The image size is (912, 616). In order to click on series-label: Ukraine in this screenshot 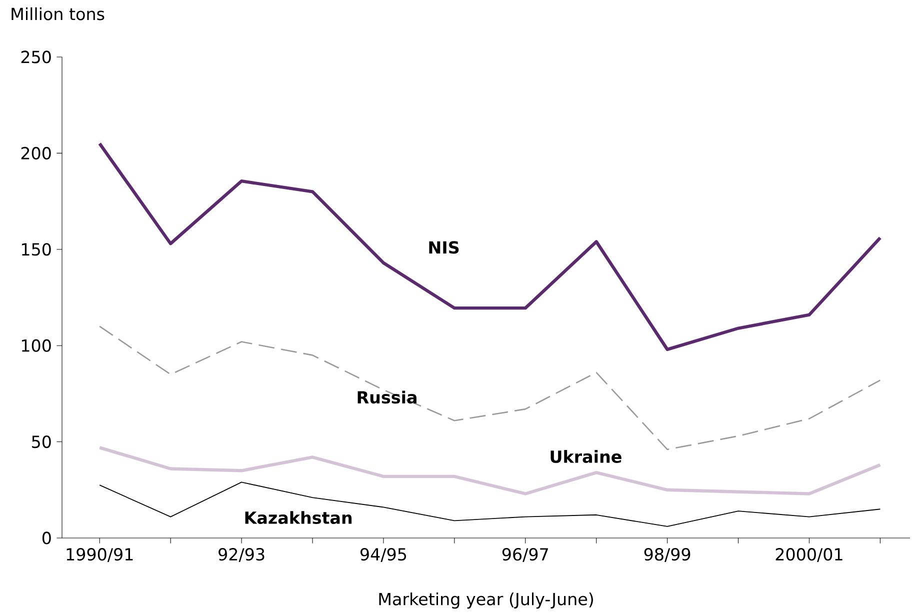, I will do `click(586, 456)`.